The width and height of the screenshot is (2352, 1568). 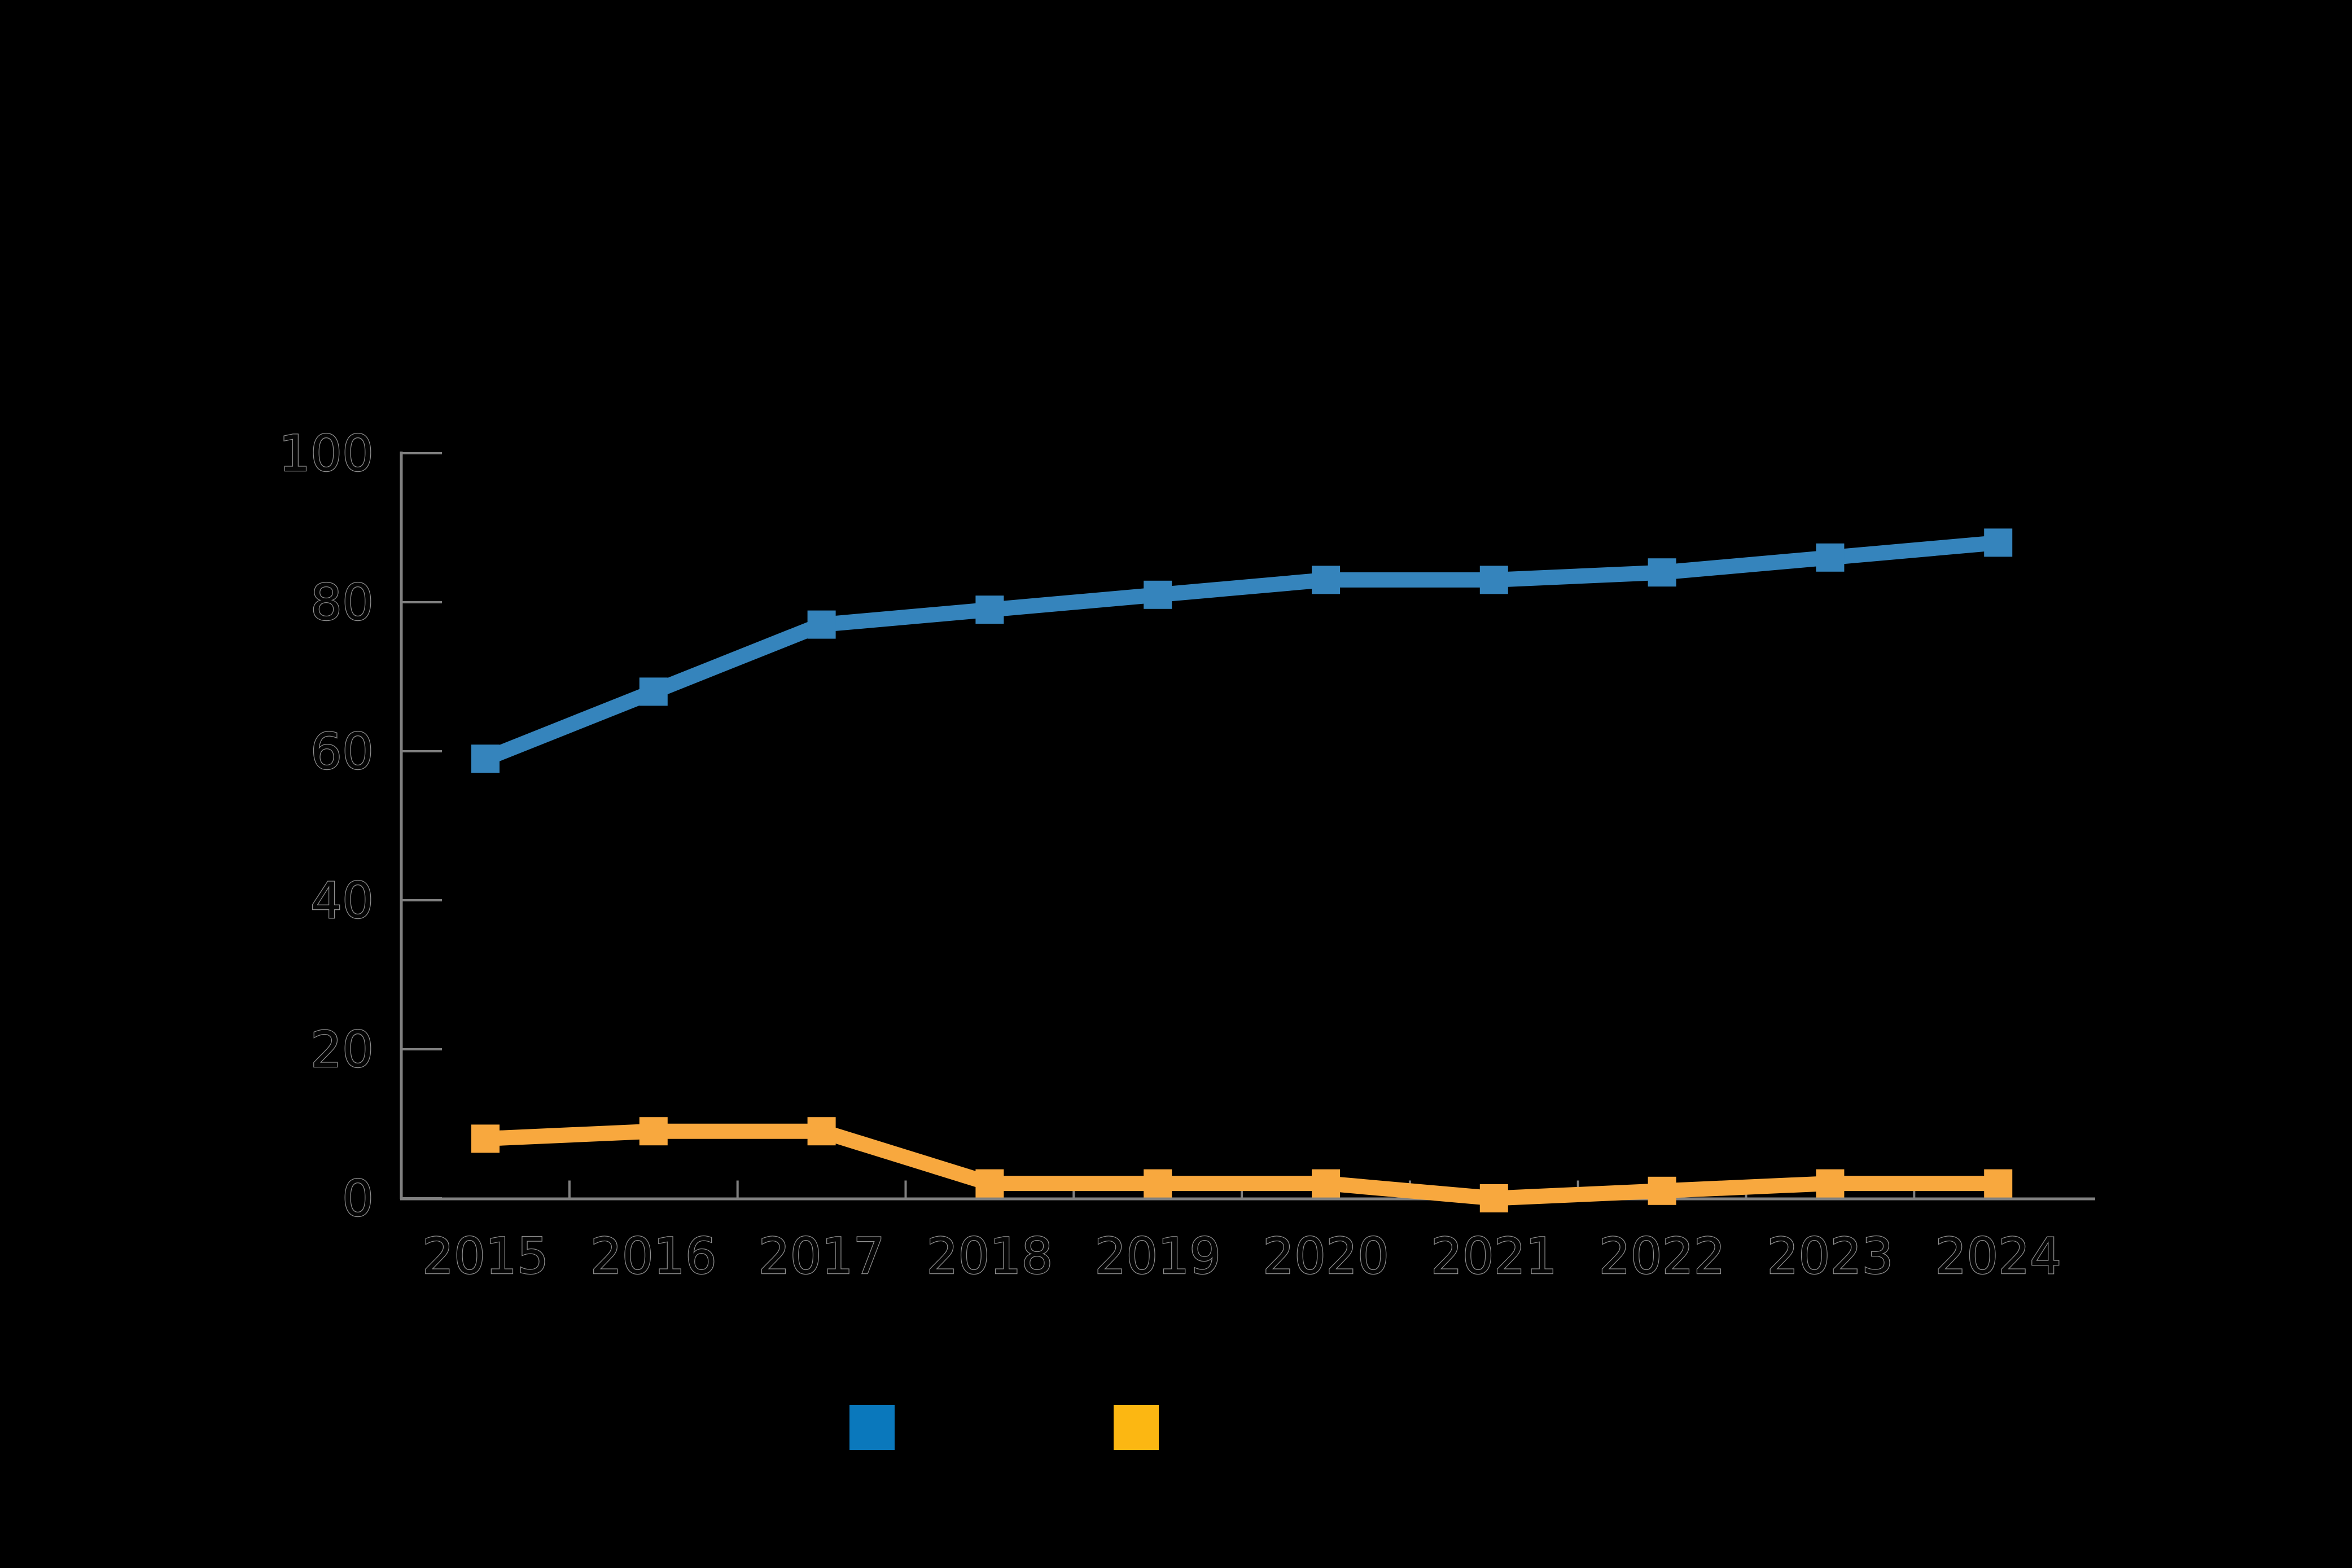 I want to click on series-blue-marker-2021, so click(x=1493, y=580).